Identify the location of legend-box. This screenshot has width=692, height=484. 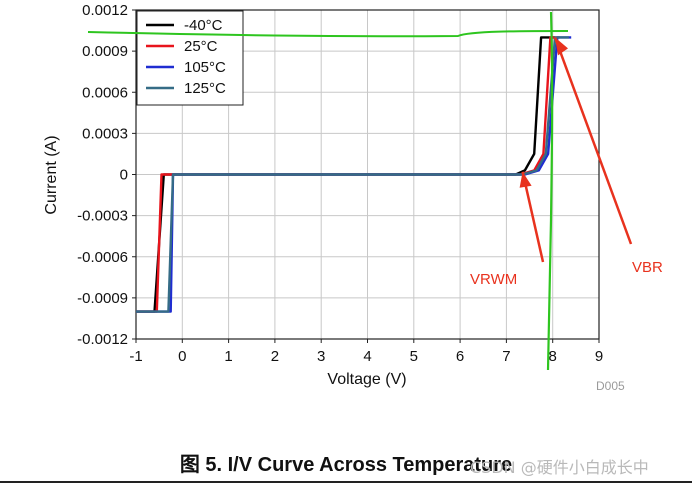
(190, 58).